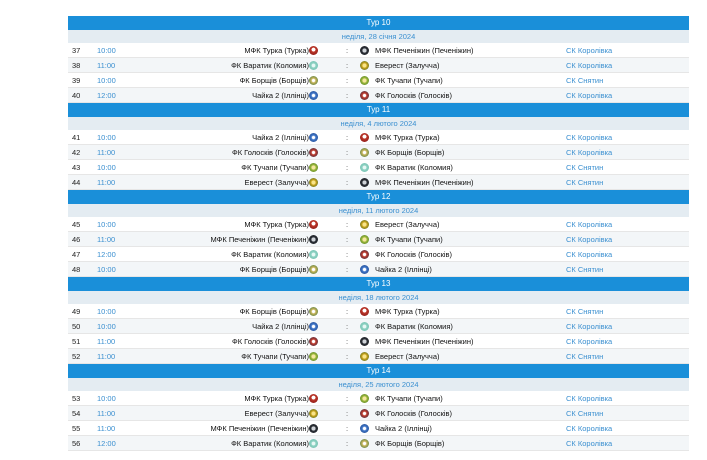 Image resolution: width=707 pixels, height=460 pixels. Describe the element at coordinates (413, 254) in the screenshot. I see `away-team: ФК Голосків (Голосків)` at that location.